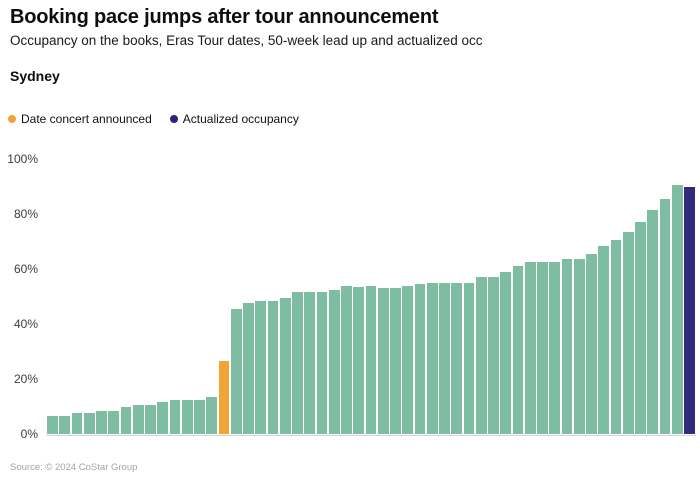  Describe the element at coordinates (86, 119) in the screenshot. I see `legend-label-announced: Date concert announced` at that location.